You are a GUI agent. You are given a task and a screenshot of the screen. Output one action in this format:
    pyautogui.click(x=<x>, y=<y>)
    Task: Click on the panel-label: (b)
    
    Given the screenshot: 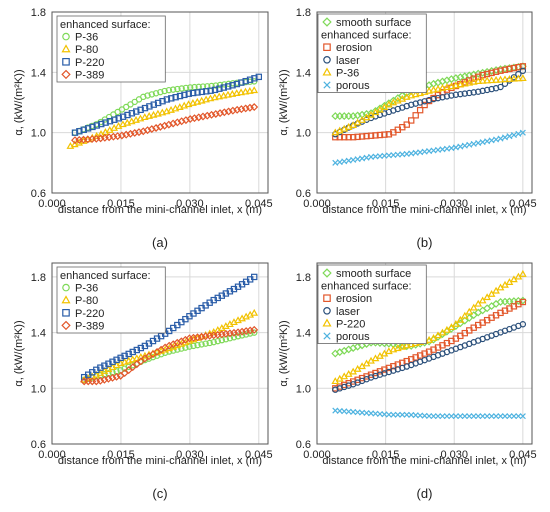 What is the action you would take?
    pyautogui.click(x=425, y=242)
    